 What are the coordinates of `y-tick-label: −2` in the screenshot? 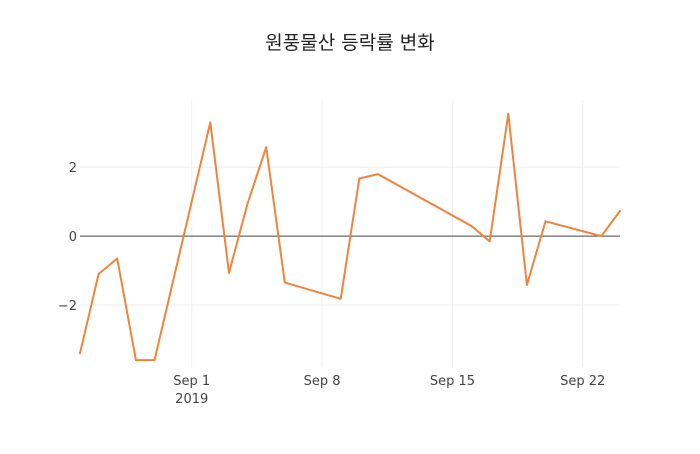 It's located at (67, 306).